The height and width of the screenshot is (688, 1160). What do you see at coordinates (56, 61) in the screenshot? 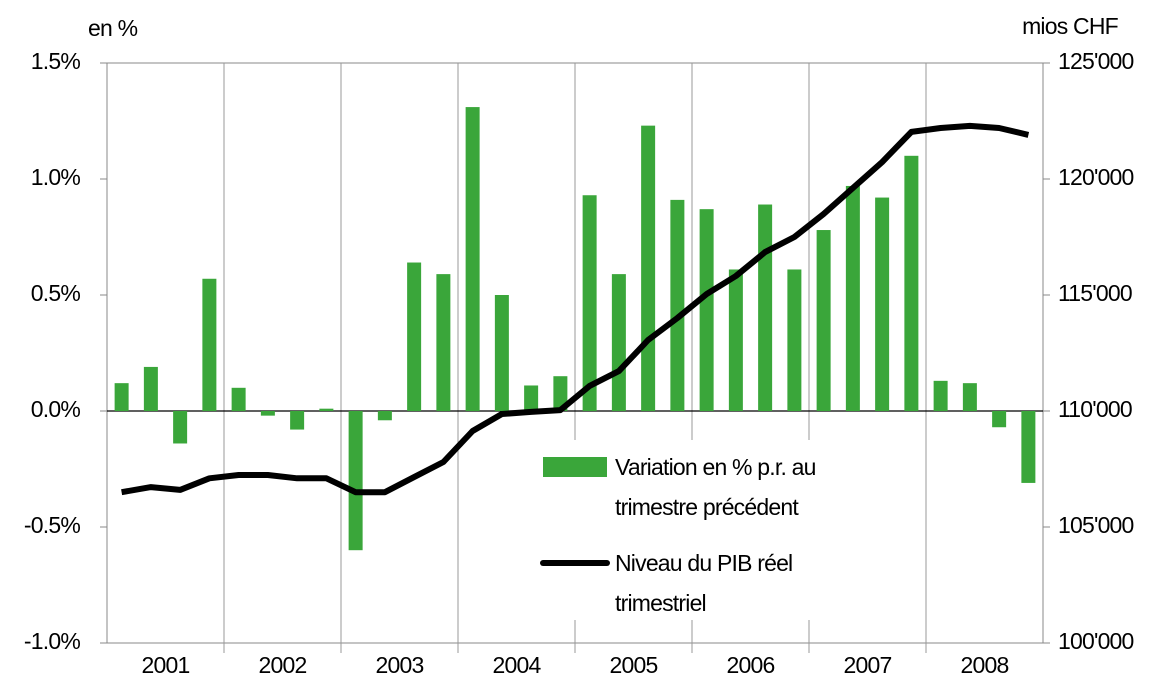
I see `y-tick-label: 1.5%` at bounding box center [56, 61].